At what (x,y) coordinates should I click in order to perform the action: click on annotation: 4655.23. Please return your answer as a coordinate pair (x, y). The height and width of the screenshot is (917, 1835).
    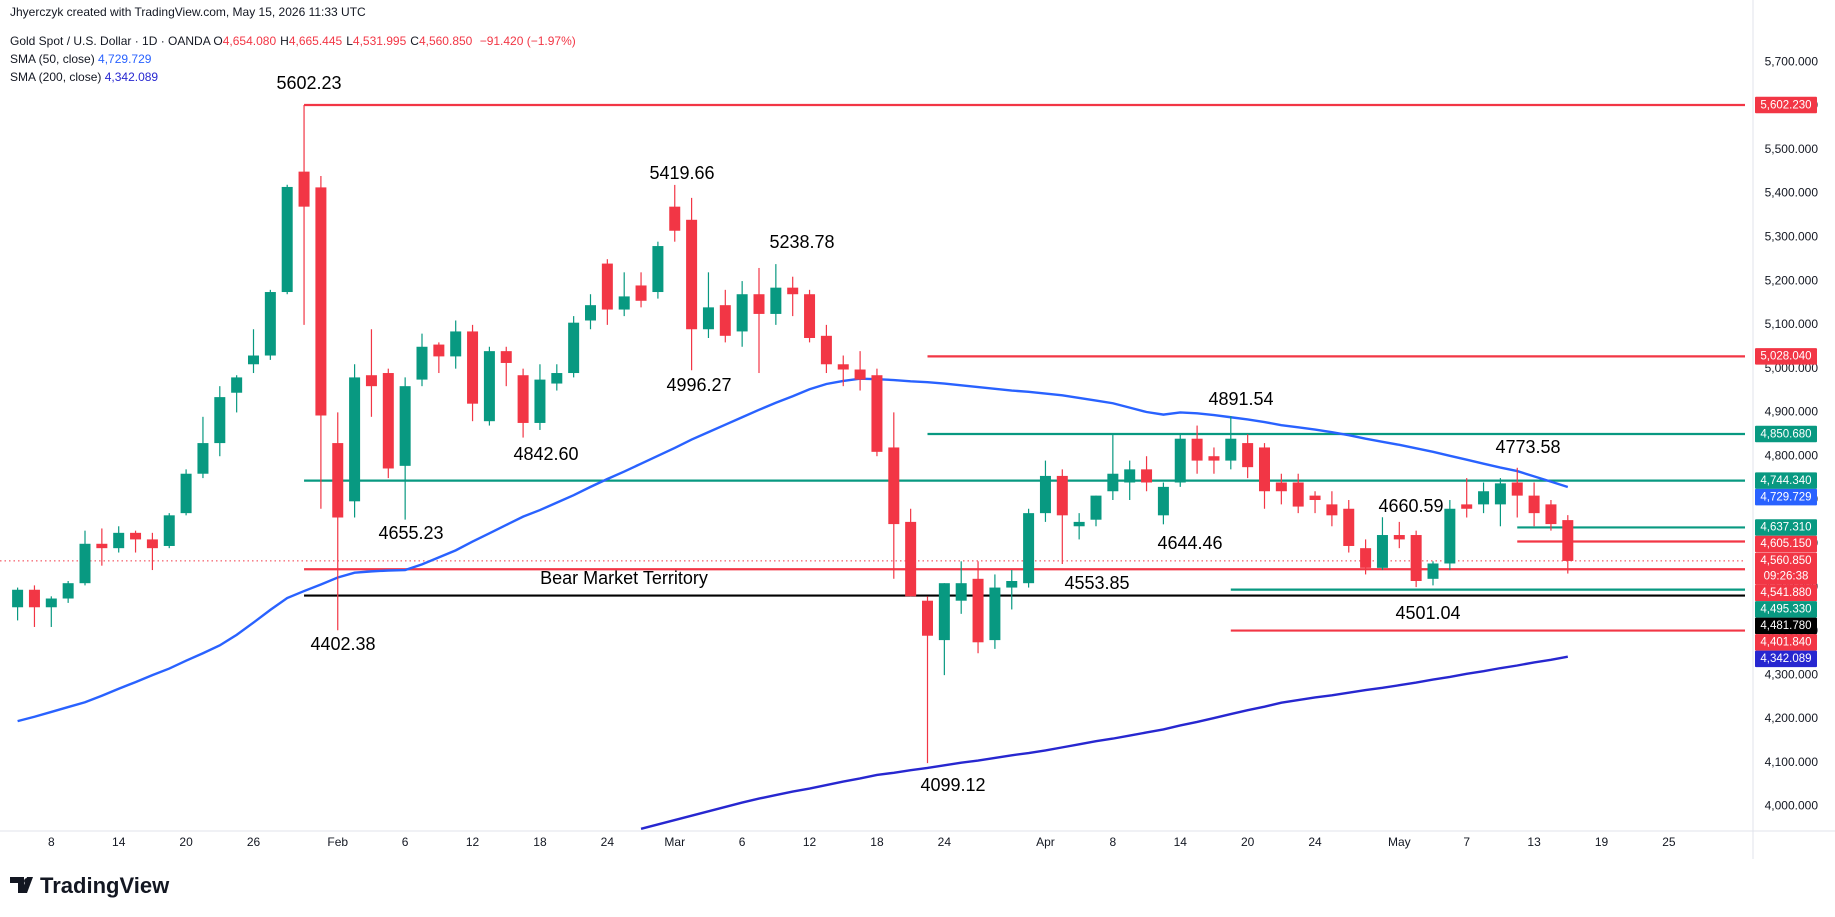
    Looking at the image, I should click on (410, 533).